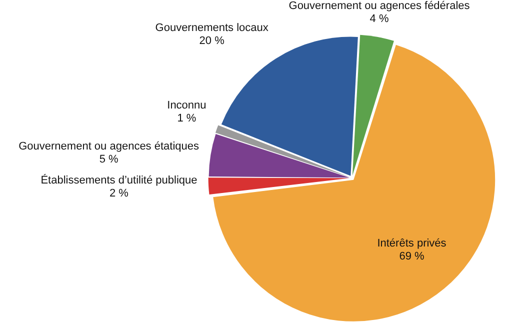 The height and width of the screenshot is (326, 518). I want to click on slice-label: Établissements d’utilité publique, so click(119, 180).